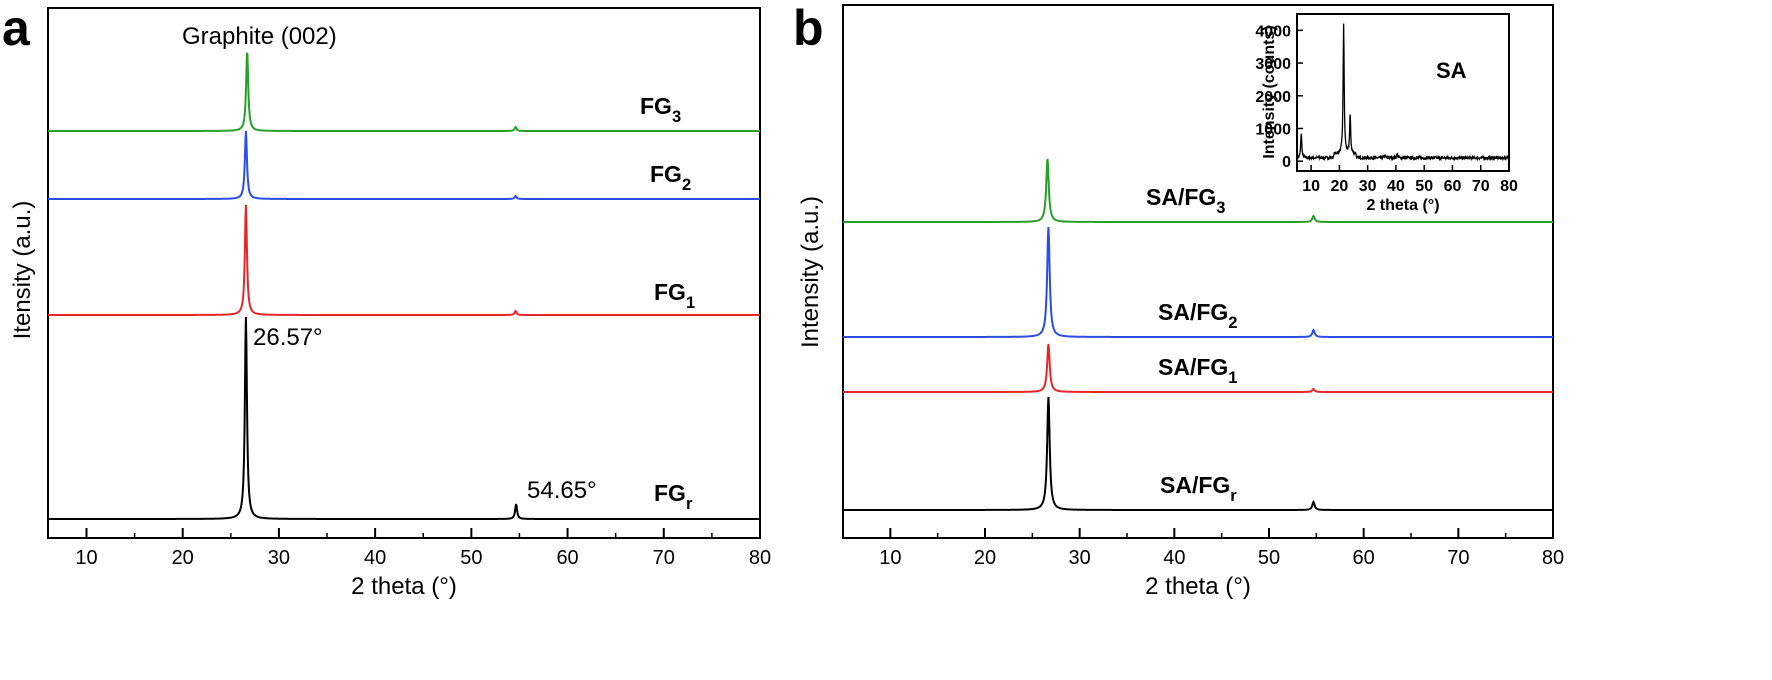 This screenshot has height=680, width=1772. What do you see at coordinates (288, 337) in the screenshot?
I see `annotation-peak-1: 26.57°` at bounding box center [288, 337].